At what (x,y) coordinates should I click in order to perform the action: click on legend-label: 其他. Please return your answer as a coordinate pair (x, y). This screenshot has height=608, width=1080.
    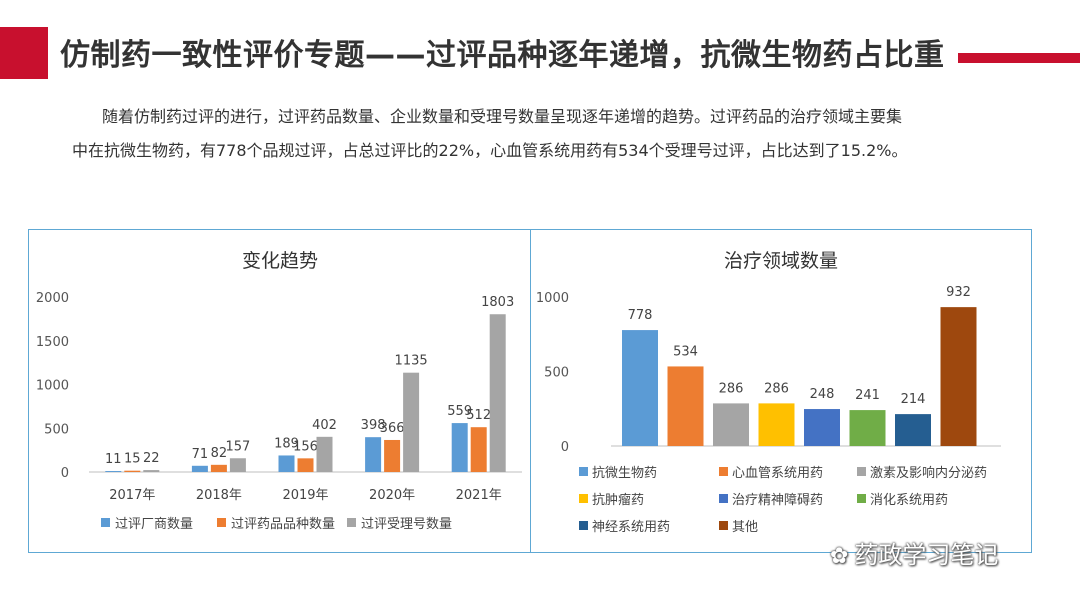
    Looking at the image, I should click on (745, 527).